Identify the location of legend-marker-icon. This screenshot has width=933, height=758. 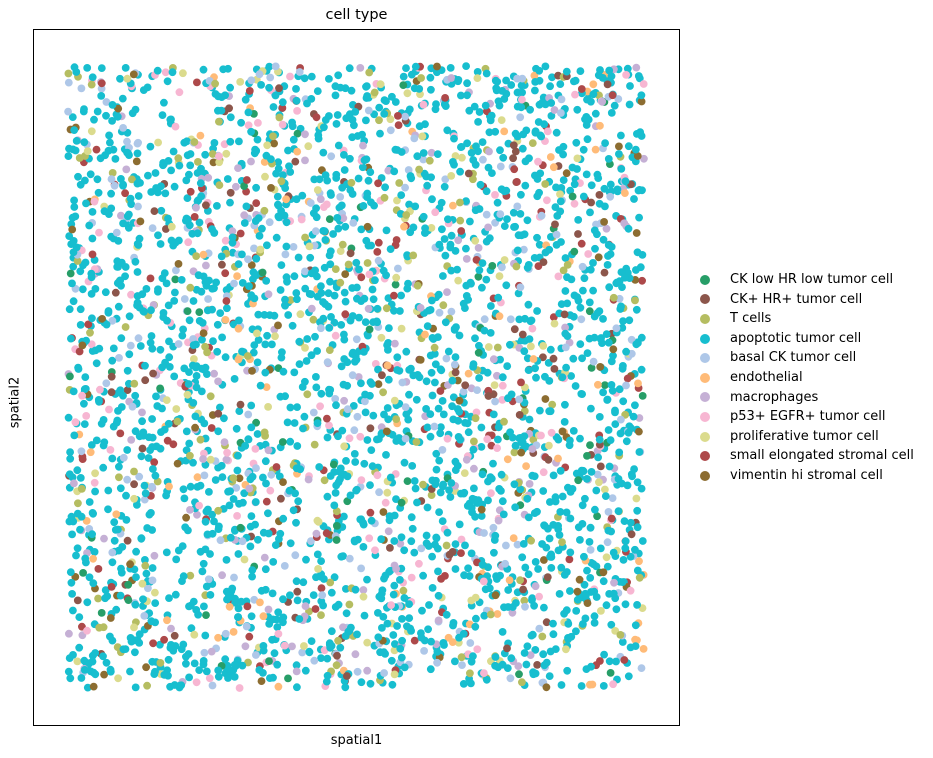
(705, 416).